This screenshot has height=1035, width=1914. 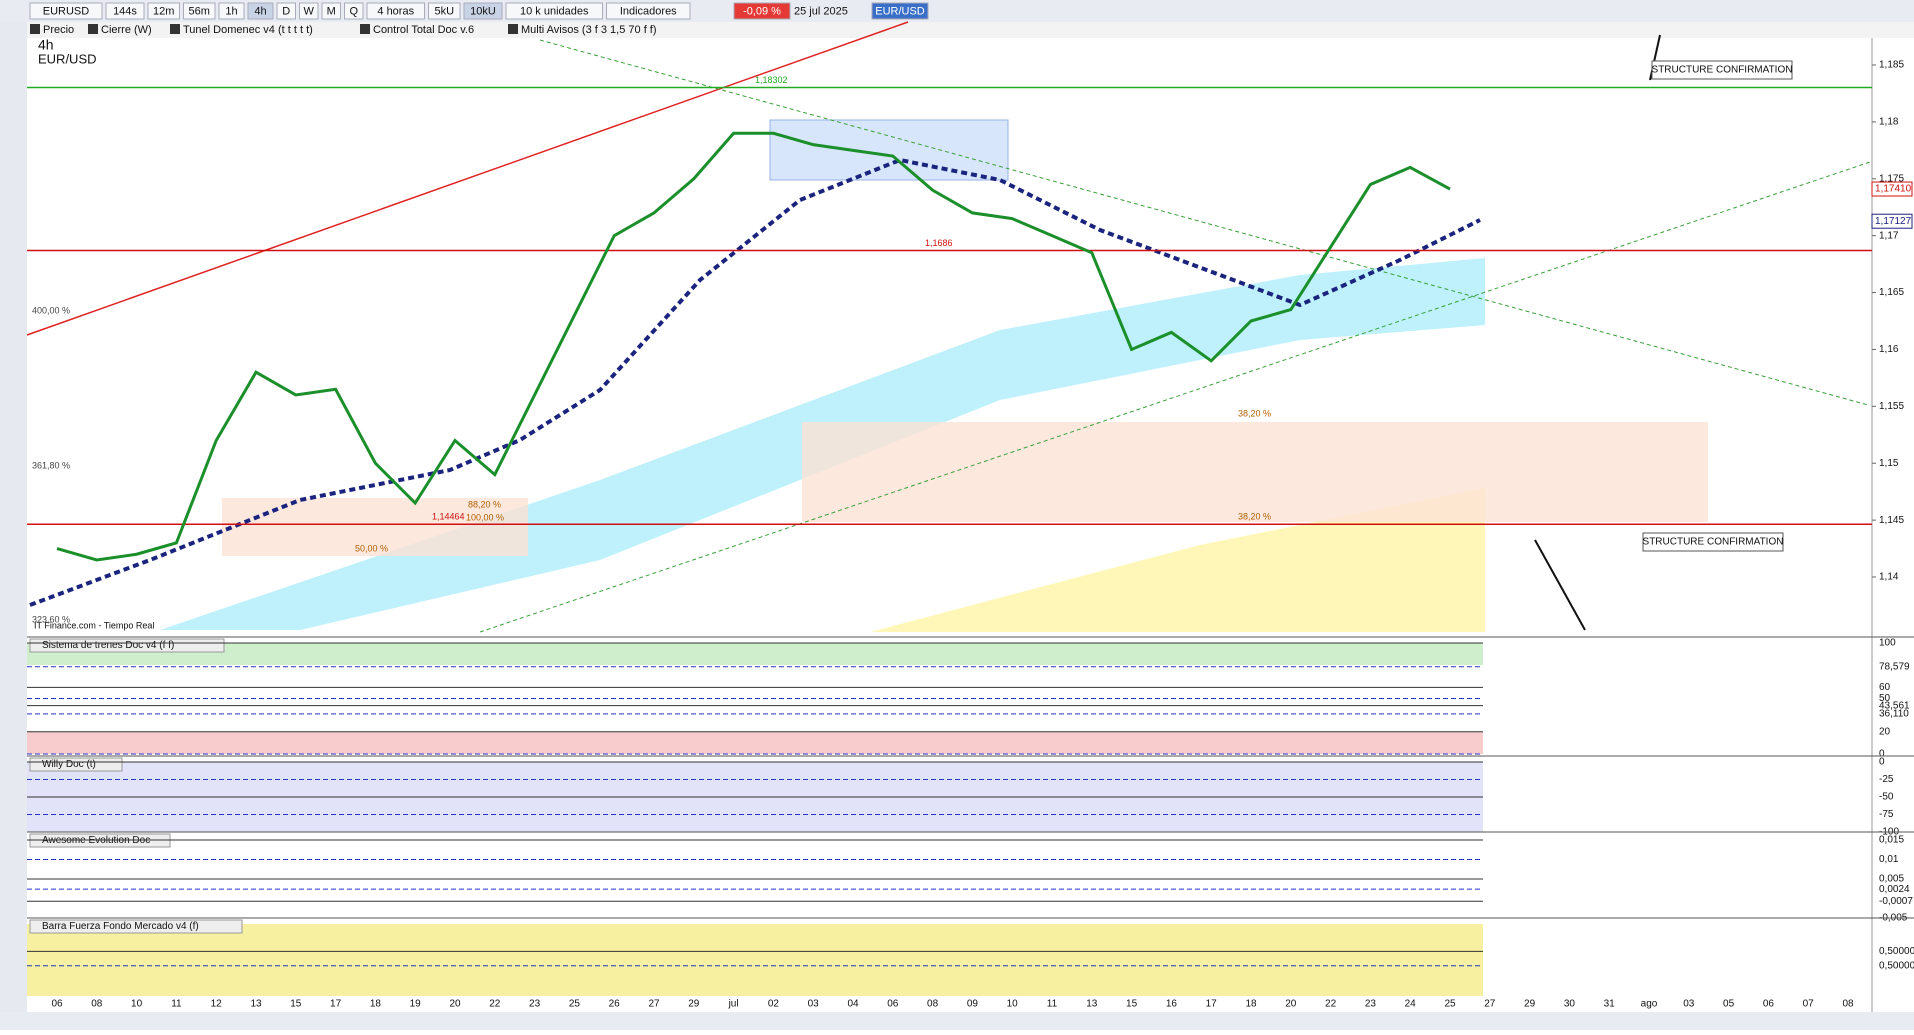 I want to click on x-tick-label: 09, so click(x=973, y=1004).